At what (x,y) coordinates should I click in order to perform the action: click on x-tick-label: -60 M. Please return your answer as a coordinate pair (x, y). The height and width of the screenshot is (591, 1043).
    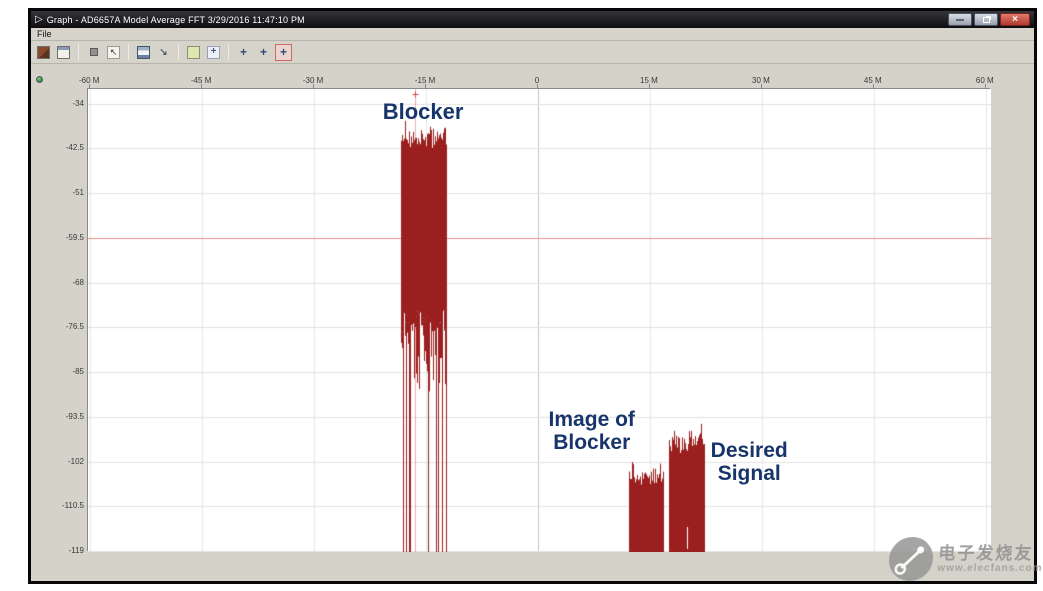
    Looking at the image, I should click on (89, 80).